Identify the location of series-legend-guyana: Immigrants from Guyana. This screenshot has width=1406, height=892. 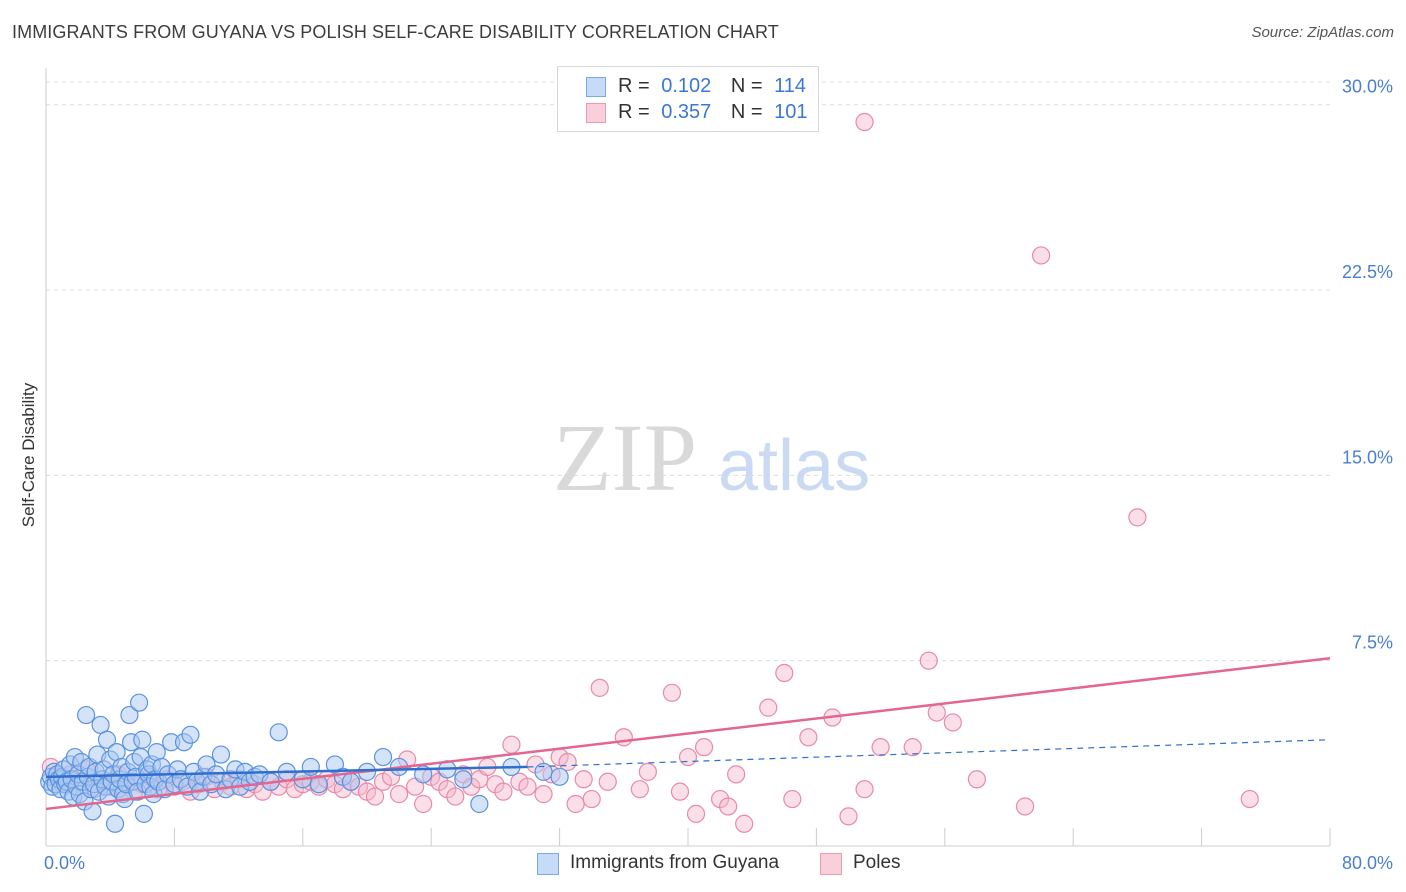
(672, 865).